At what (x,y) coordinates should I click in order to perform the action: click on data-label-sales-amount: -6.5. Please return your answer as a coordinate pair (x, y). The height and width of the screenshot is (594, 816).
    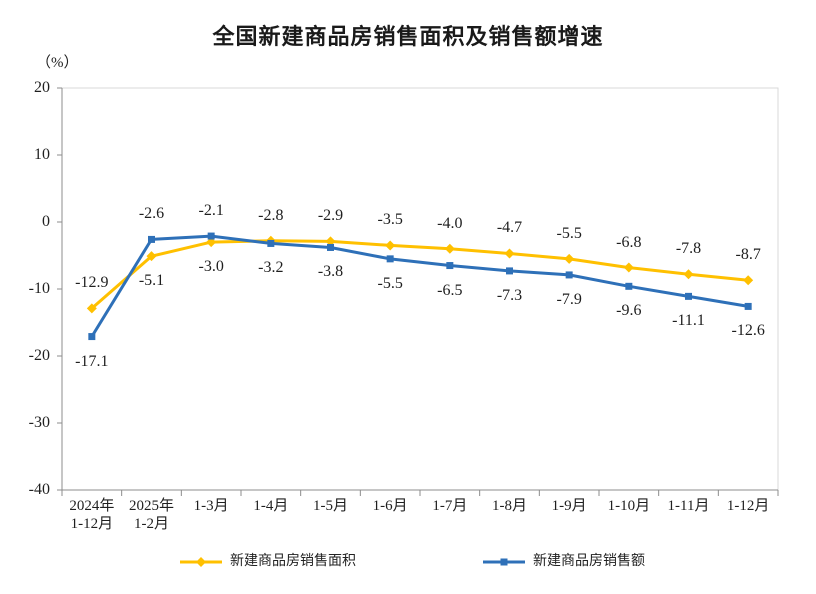
    Looking at the image, I should click on (450, 290).